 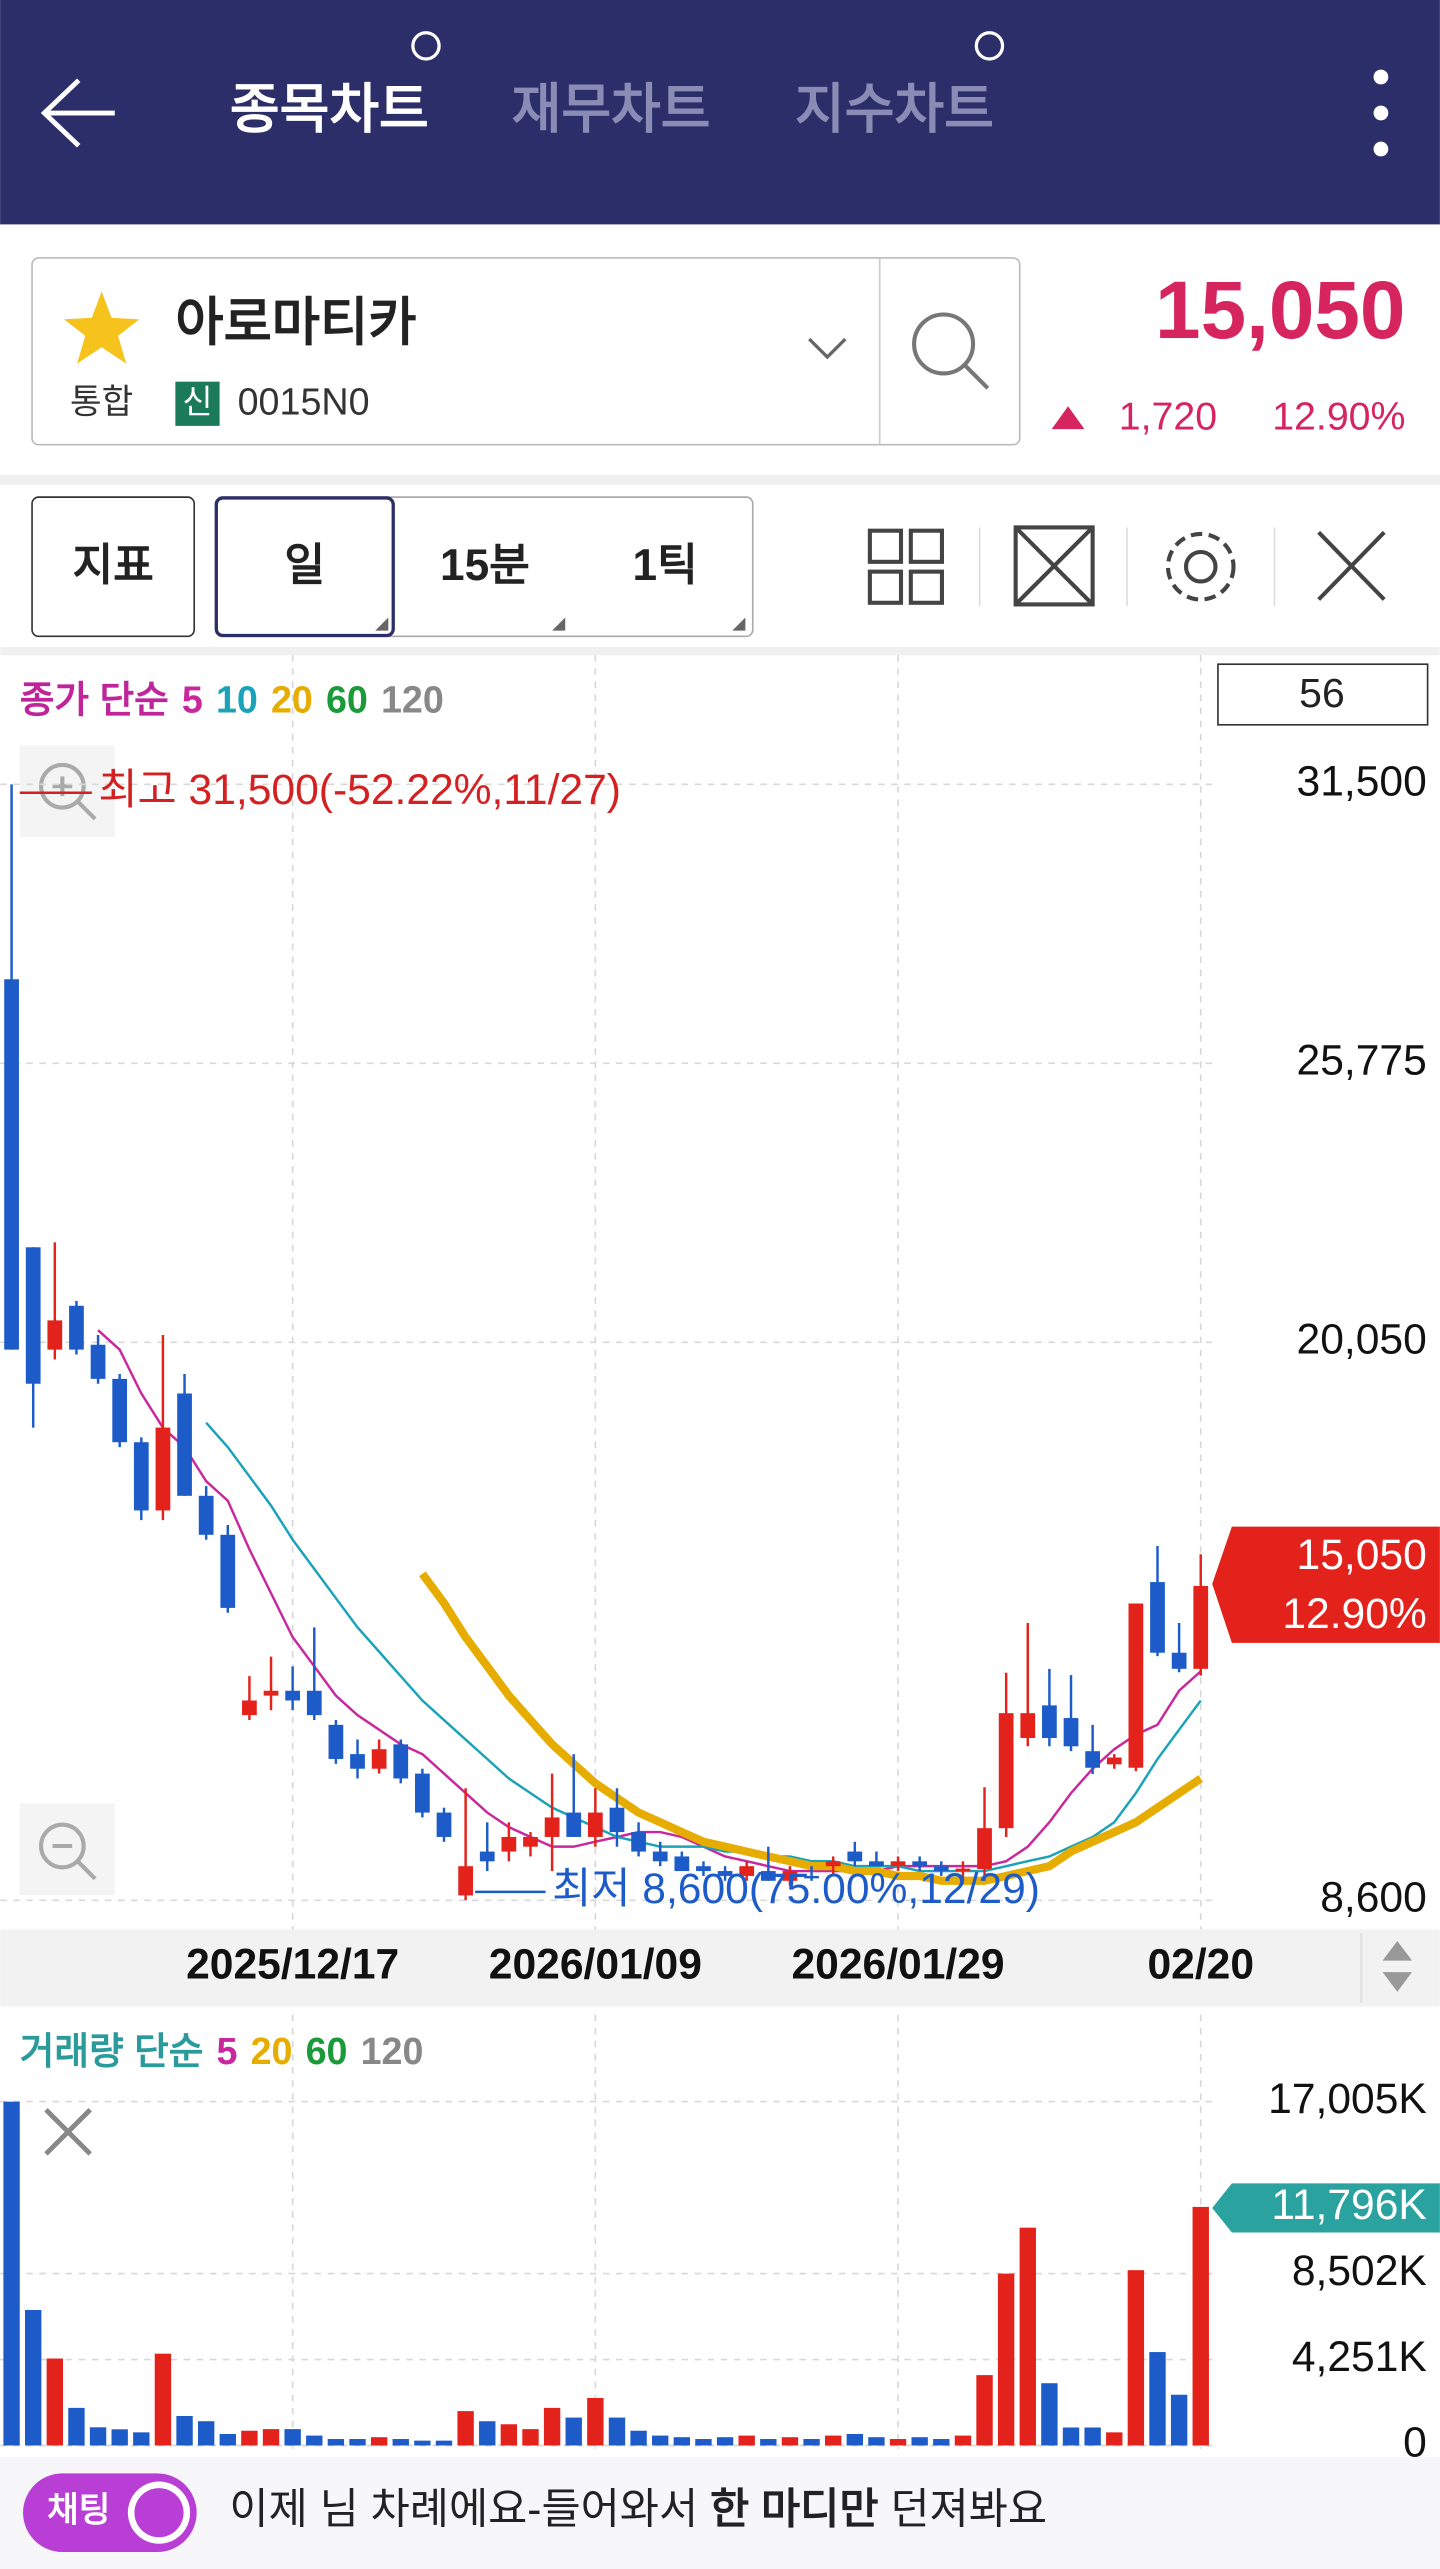 I want to click on back-button, so click(x=77, y=113).